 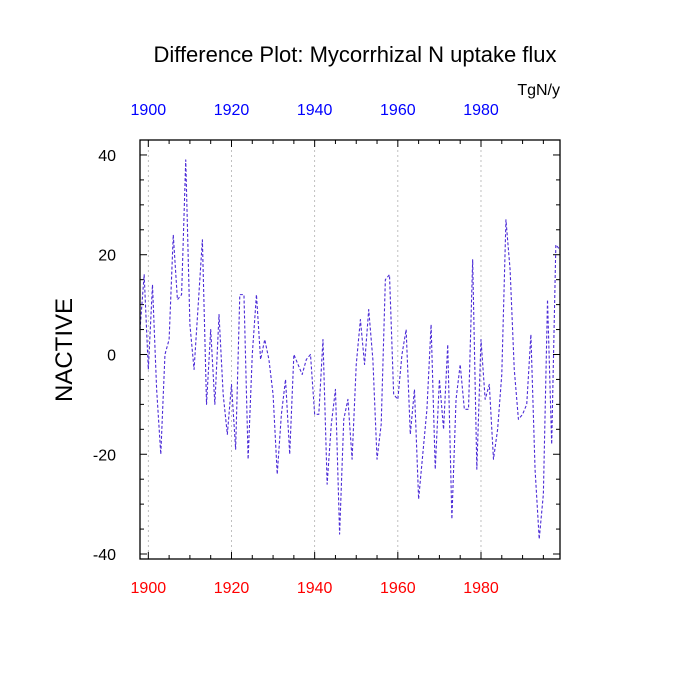 I want to click on x-tick-label-top: 1980, so click(x=481, y=110).